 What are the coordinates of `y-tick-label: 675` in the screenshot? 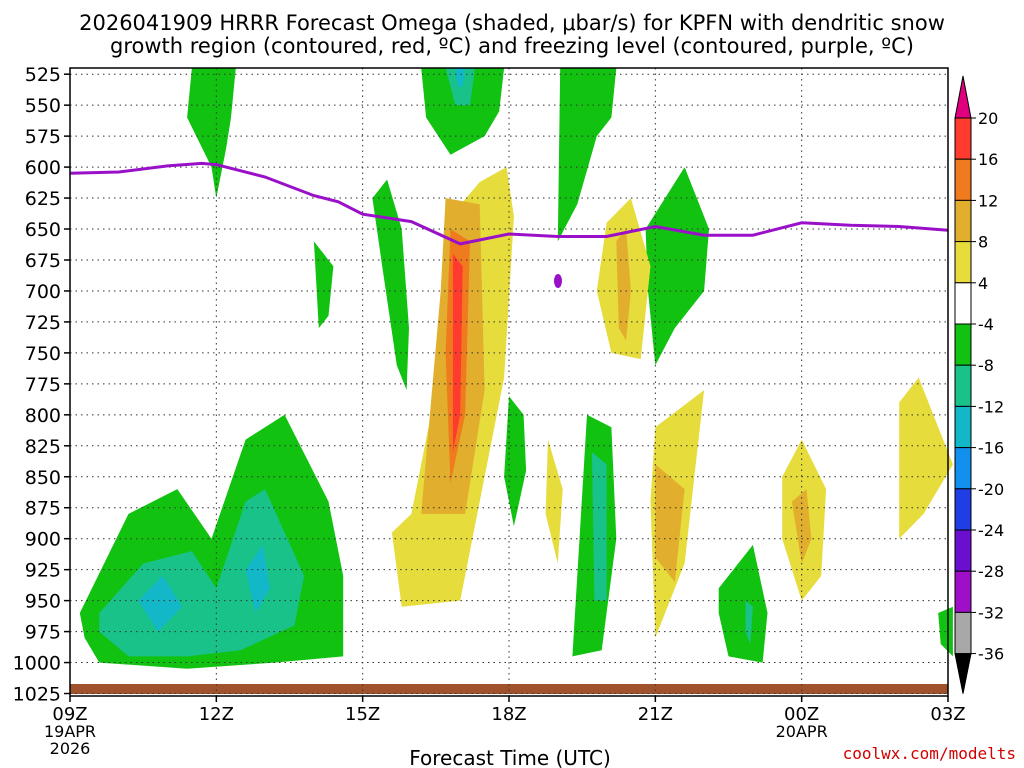 It's located at (43, 261).